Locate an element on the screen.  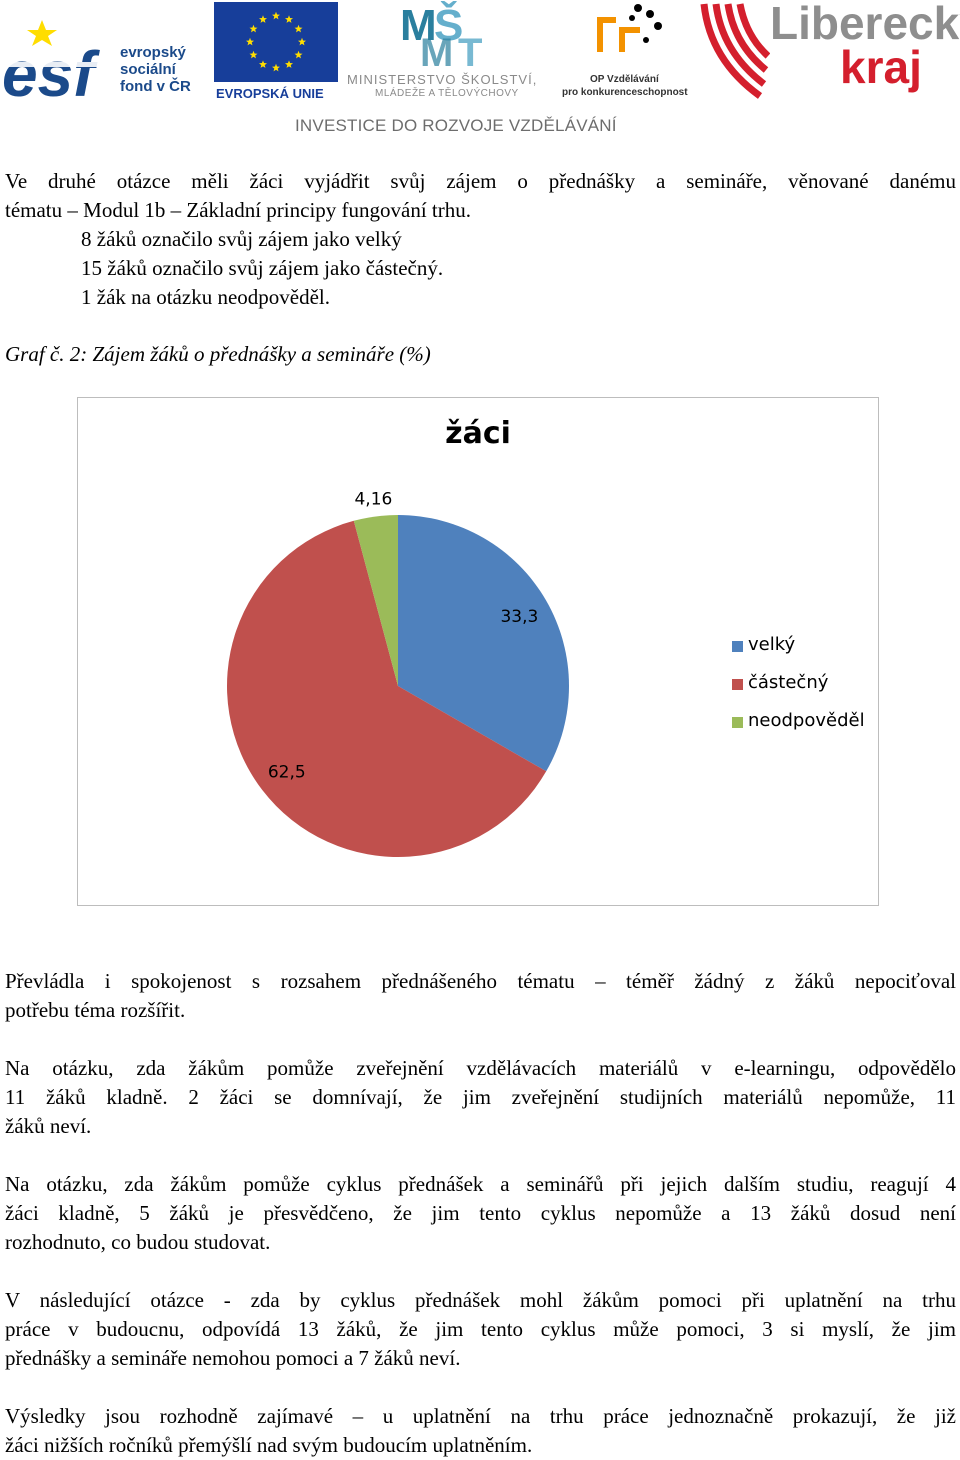
esf-mark-icon: esf is located at coordinates (58, 60).